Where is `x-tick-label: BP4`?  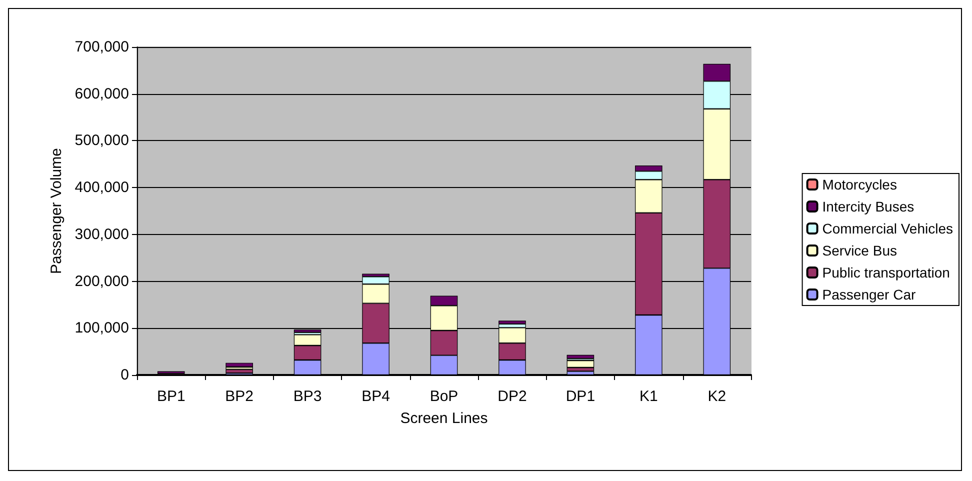
x-tick-label: BP4 is located at coordinates (376, 396).